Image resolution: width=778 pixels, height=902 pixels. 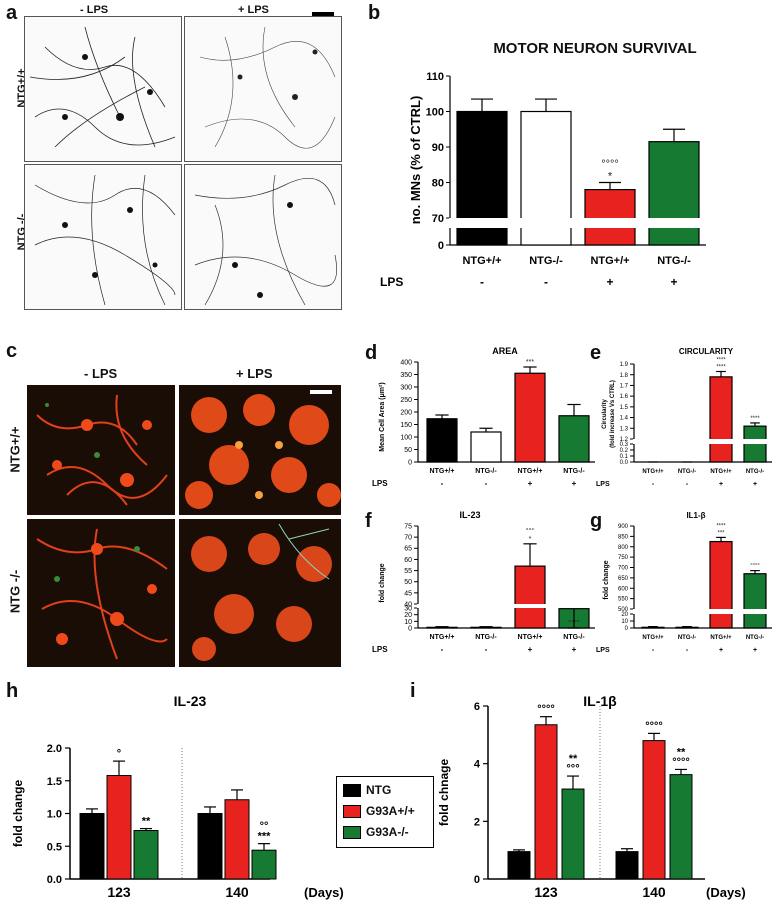 What do you see at coordinates (610, 177) in the screenshot?
I see `significance-label: *` at bounding box center [610, 177].